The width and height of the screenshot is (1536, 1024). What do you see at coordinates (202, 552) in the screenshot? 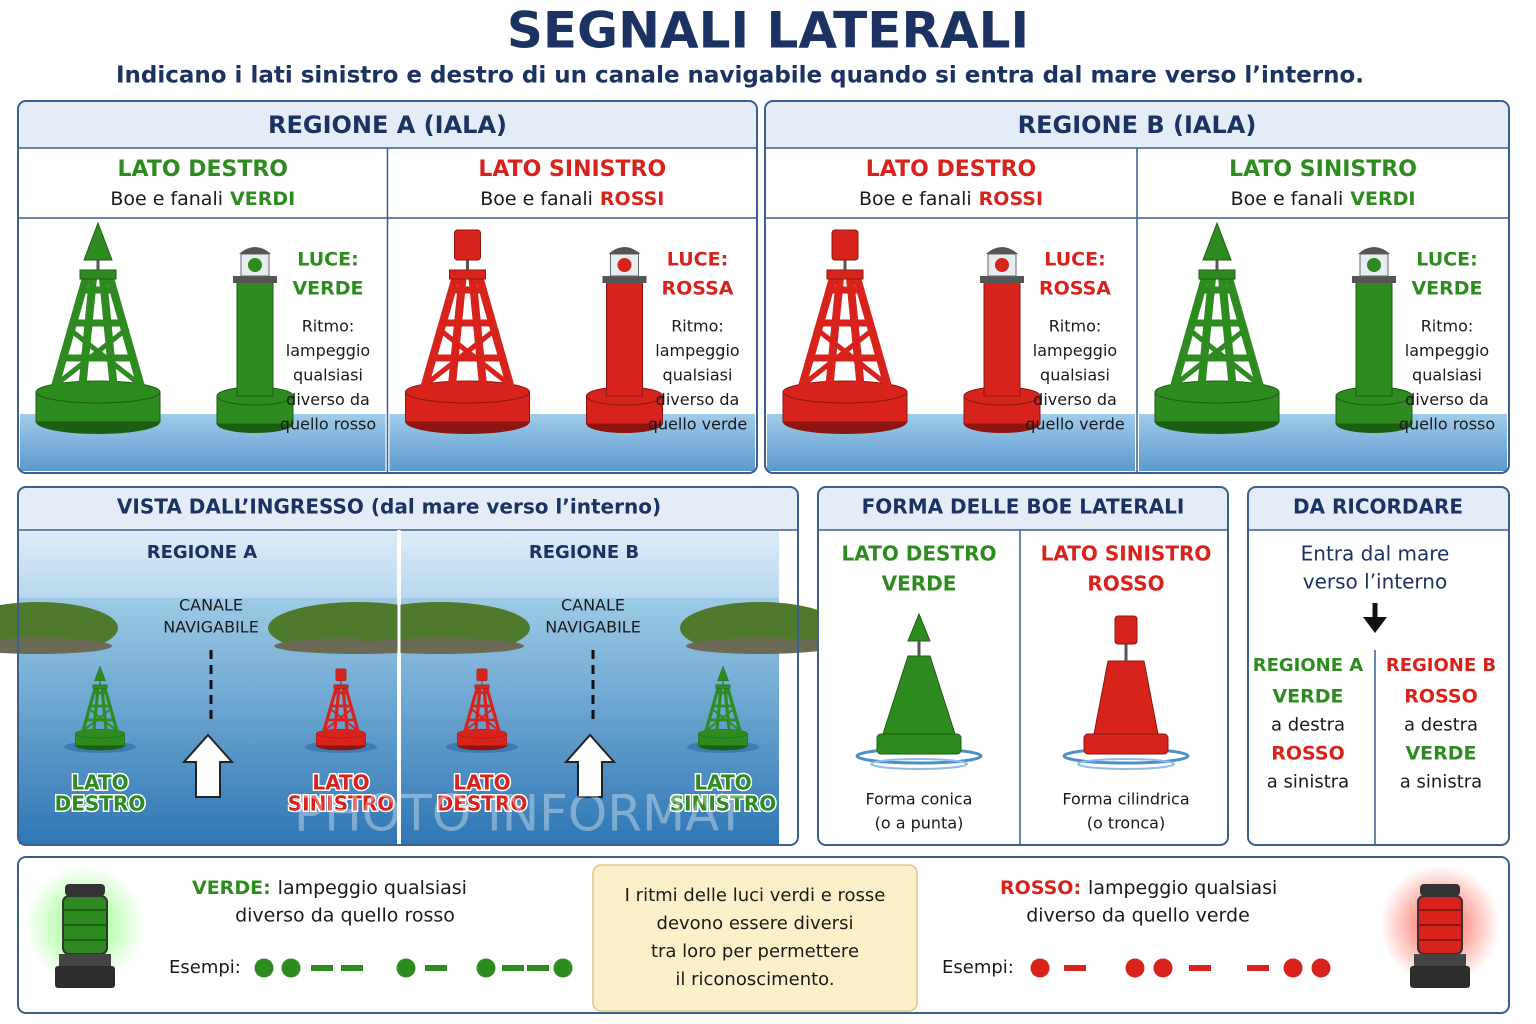
I see `view-region: REGIONE A` at bounding box center [202, 552].